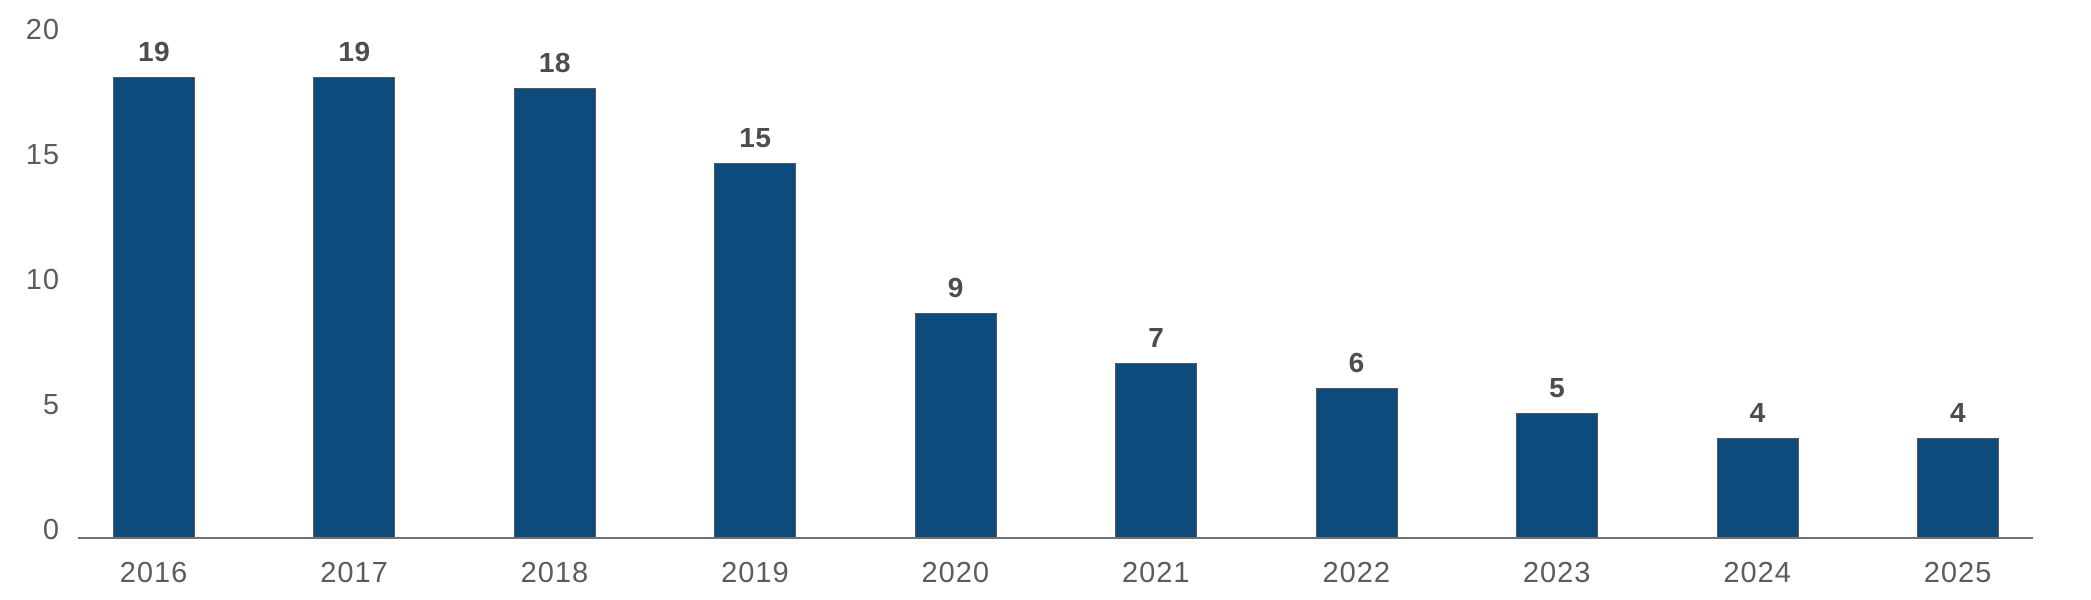 This screenshot has width=2091, height=600. What do you see at coordinates (1356, 362) in the screenshot?
I see `bar-value-label: 6` at bounding box center [1356, 362].